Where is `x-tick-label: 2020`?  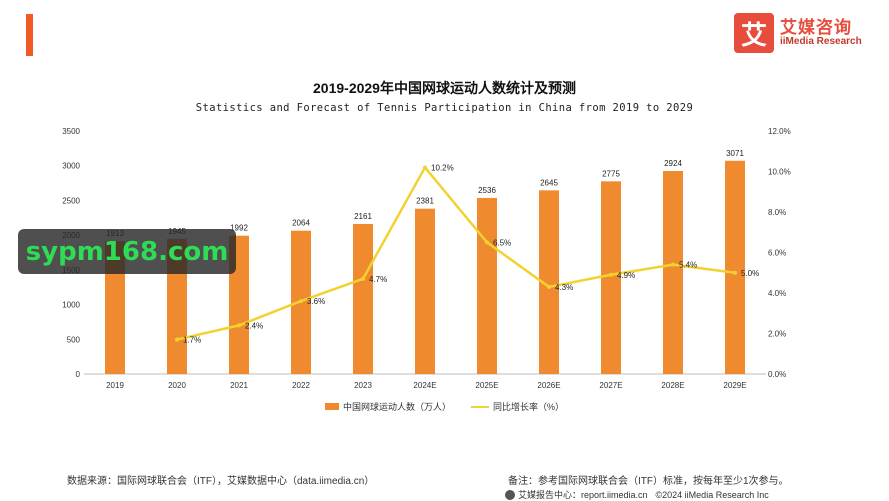 x-tick-label: 2020 is located at coordinates (177, 385).